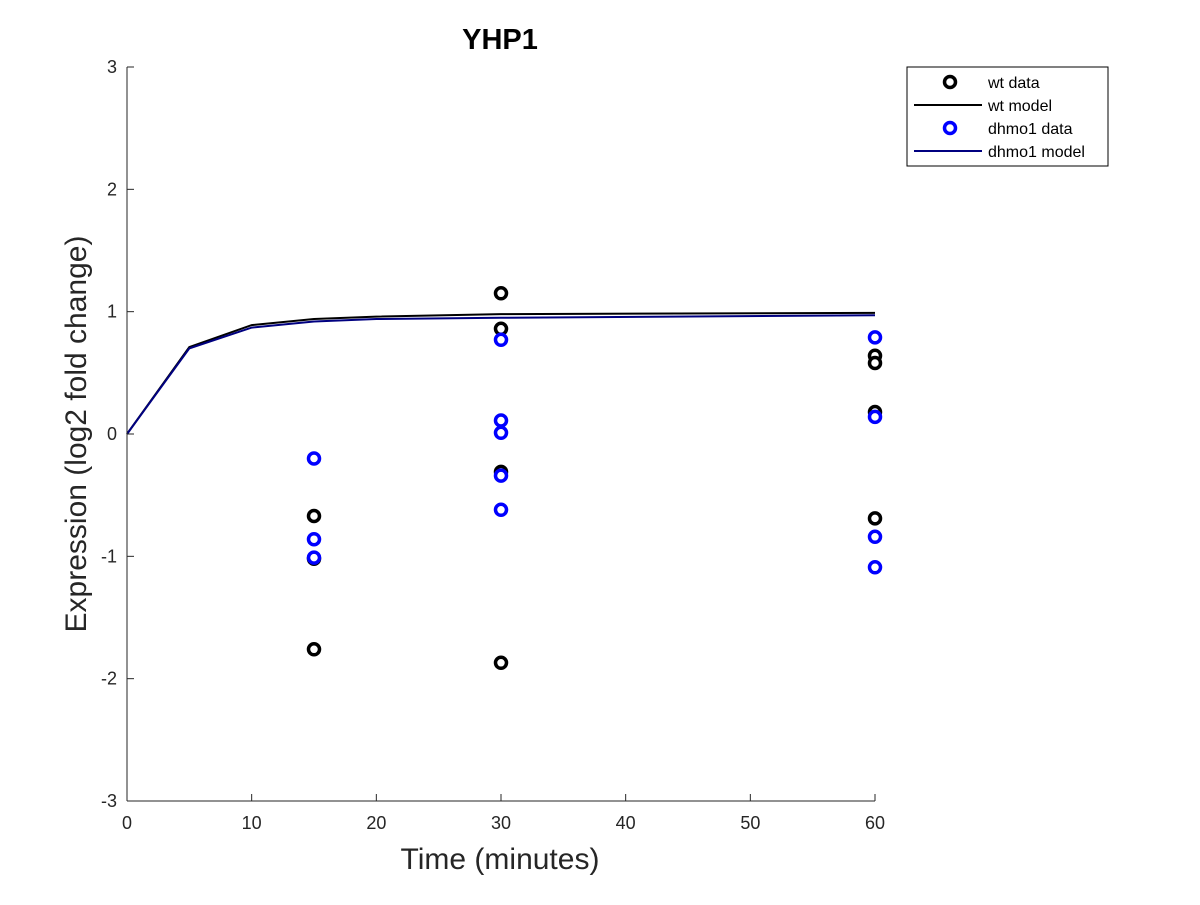 The height and width of the screenshot is (905, 1200). I want to click on dhmo1-model-line, so click(501, 374).